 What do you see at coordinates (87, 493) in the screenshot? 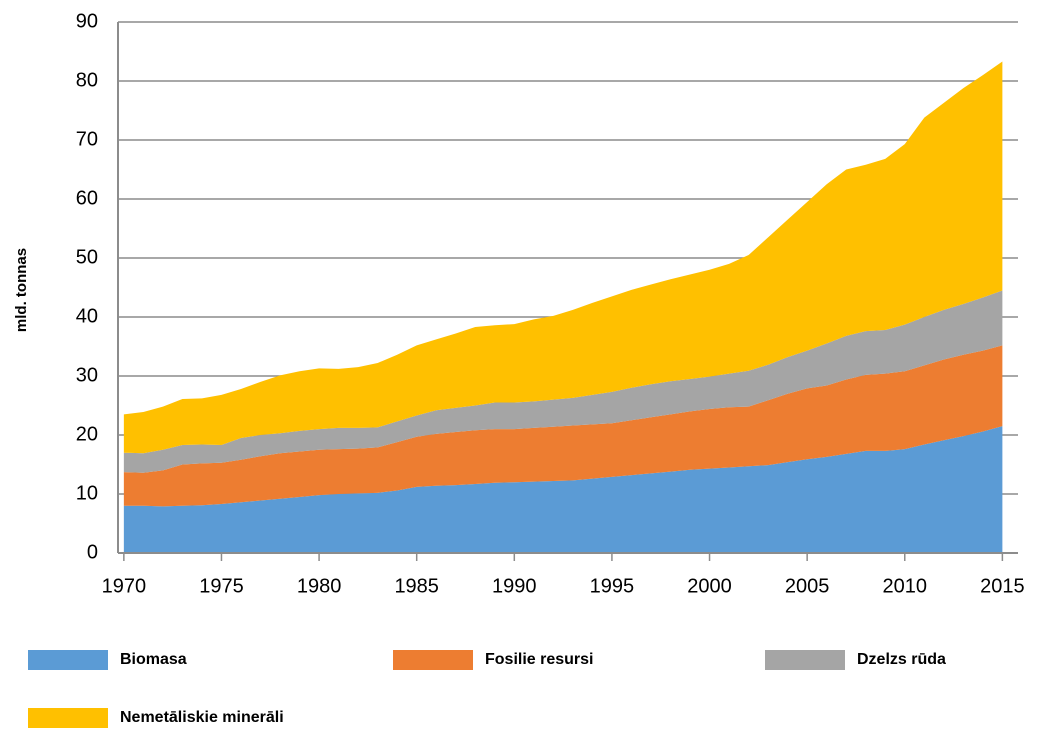
I see `y-tick-label: 10` at bounding box center [87, 493].